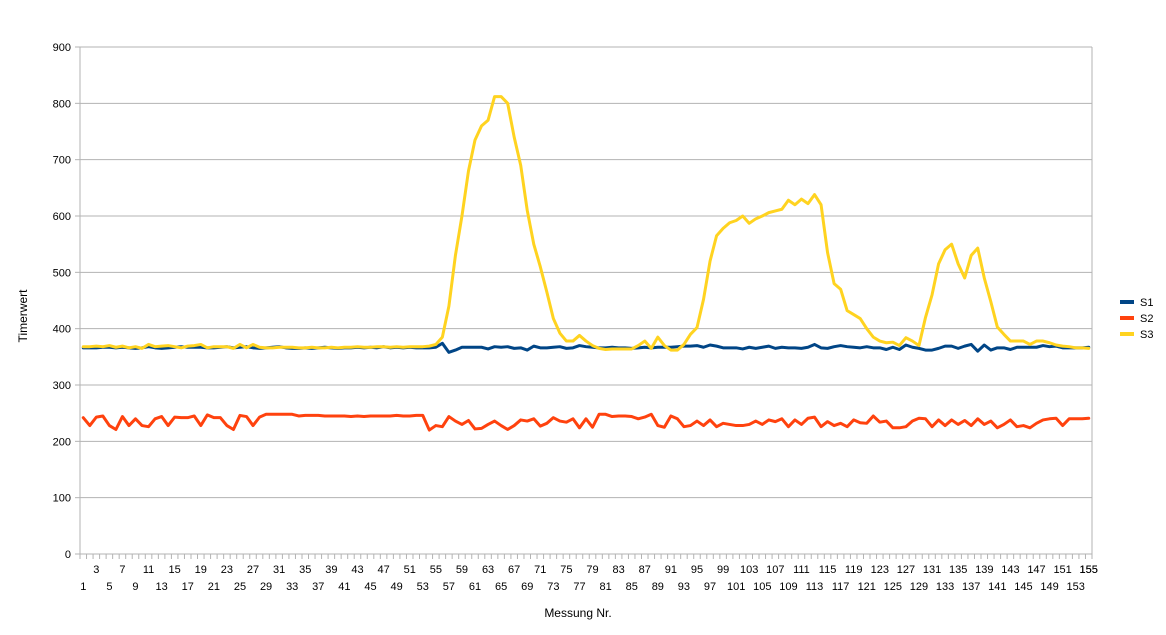  I want to click on x-tick-label: 77, so click(579, 587).